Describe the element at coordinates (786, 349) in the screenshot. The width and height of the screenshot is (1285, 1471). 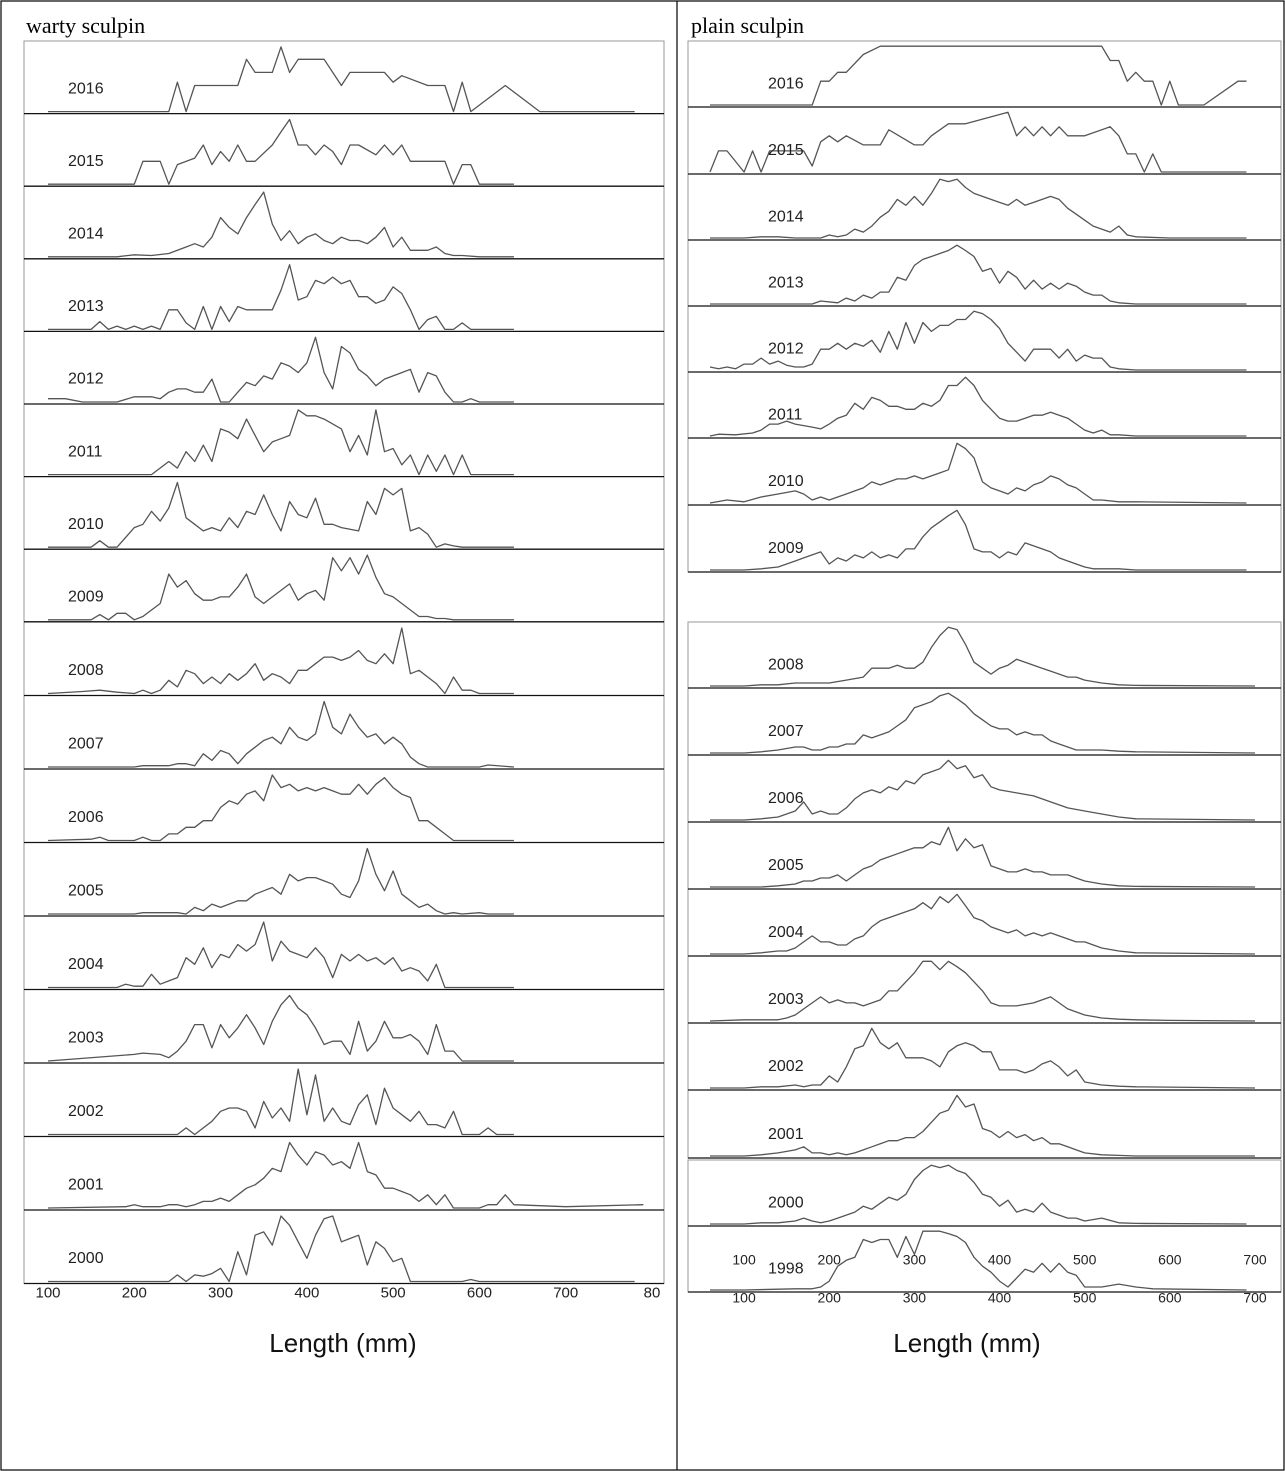
I see `plain-sculpin-series-label-2012: 2012` at that location.